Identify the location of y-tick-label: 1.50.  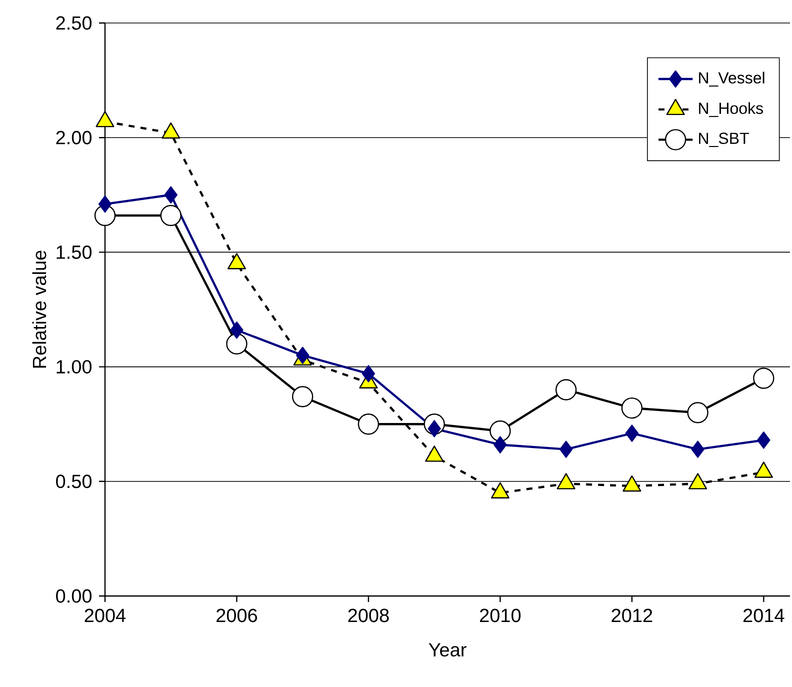
(74, 252).